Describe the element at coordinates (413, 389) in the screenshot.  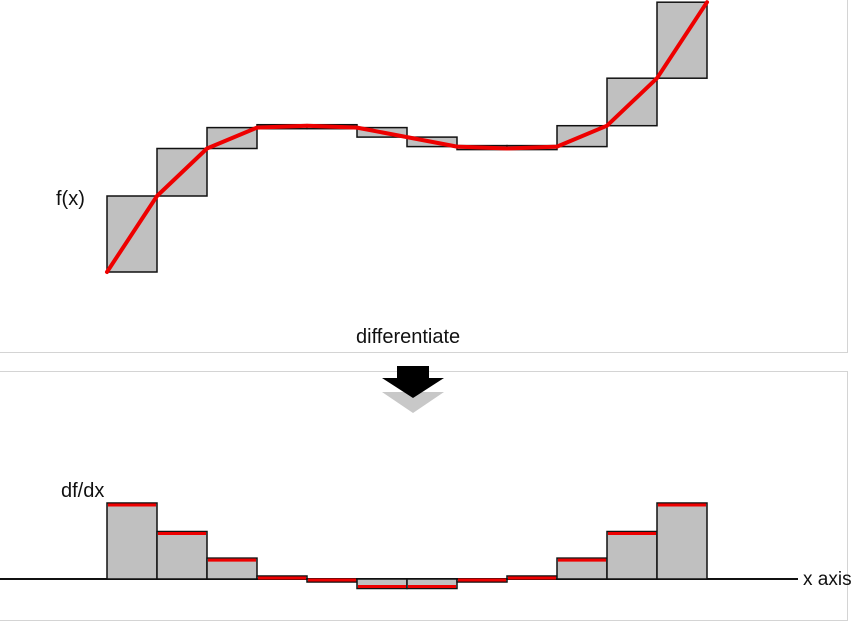
I see `down-arrow-icon` at that location.